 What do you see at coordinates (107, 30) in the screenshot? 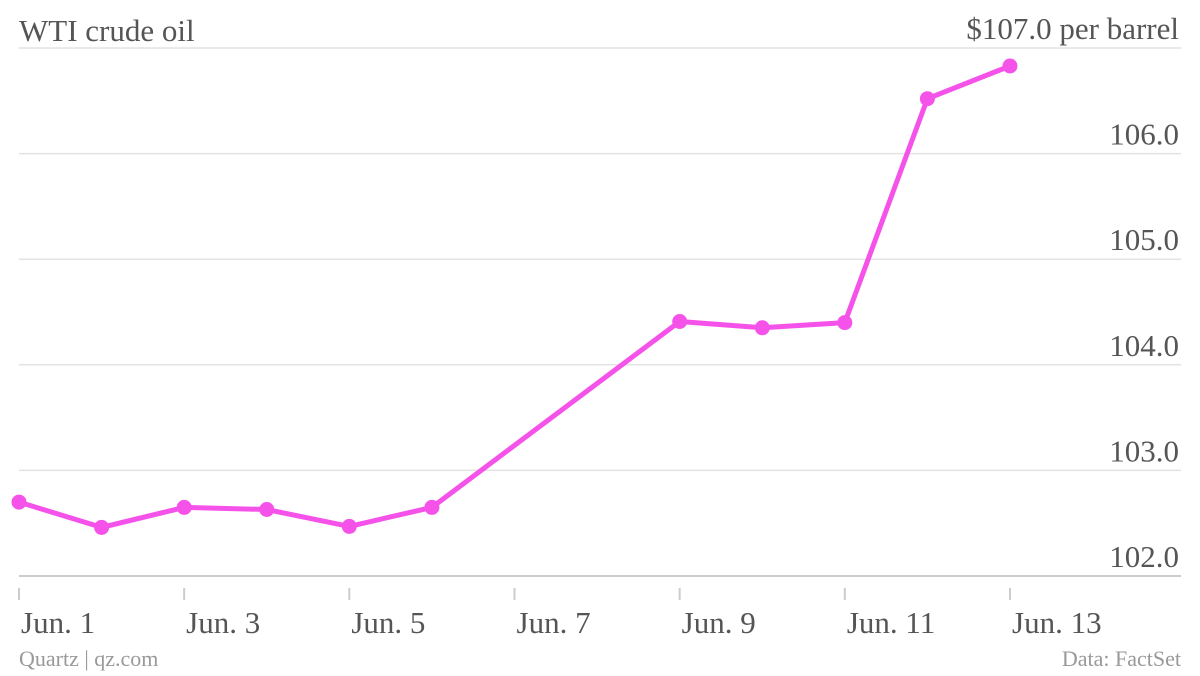
I see `chart-title: WTI crude oil` at bounding box center [107, 30].